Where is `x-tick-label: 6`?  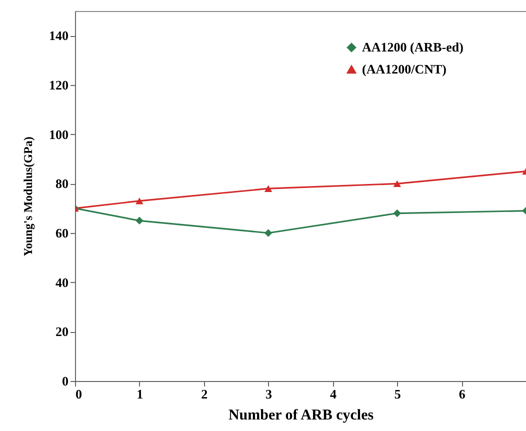
x-tick-label: 6 is located at coordinates (462, 394).